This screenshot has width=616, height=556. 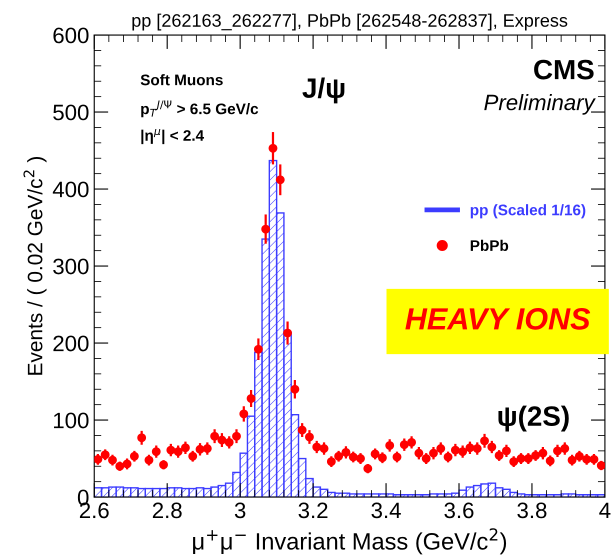 What do you see at coordinates (349, 541) in the screenshot?
I see `x-axis-title: μ$^{+}$μ$^{−}$ Invariant Mass (GeV/c$^{2}$)` at bounding box center [349, 541].